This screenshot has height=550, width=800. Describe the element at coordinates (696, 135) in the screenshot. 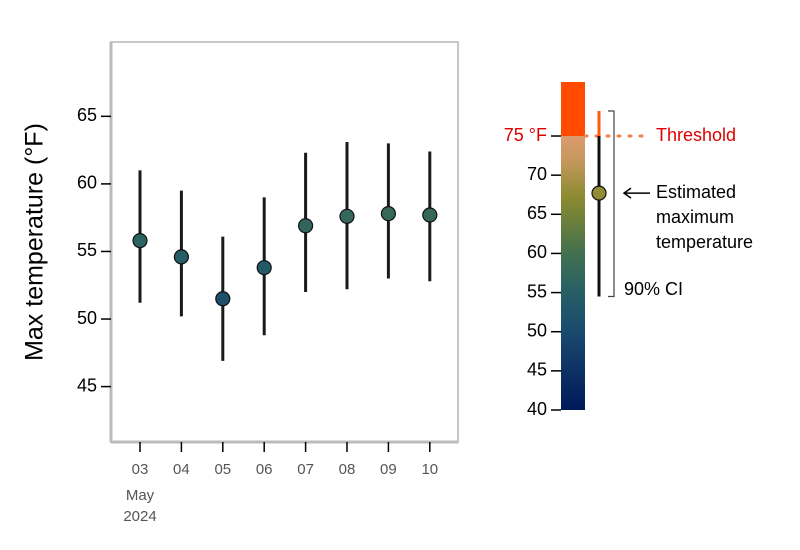

I see `threshold-label: Threshold` at that location.